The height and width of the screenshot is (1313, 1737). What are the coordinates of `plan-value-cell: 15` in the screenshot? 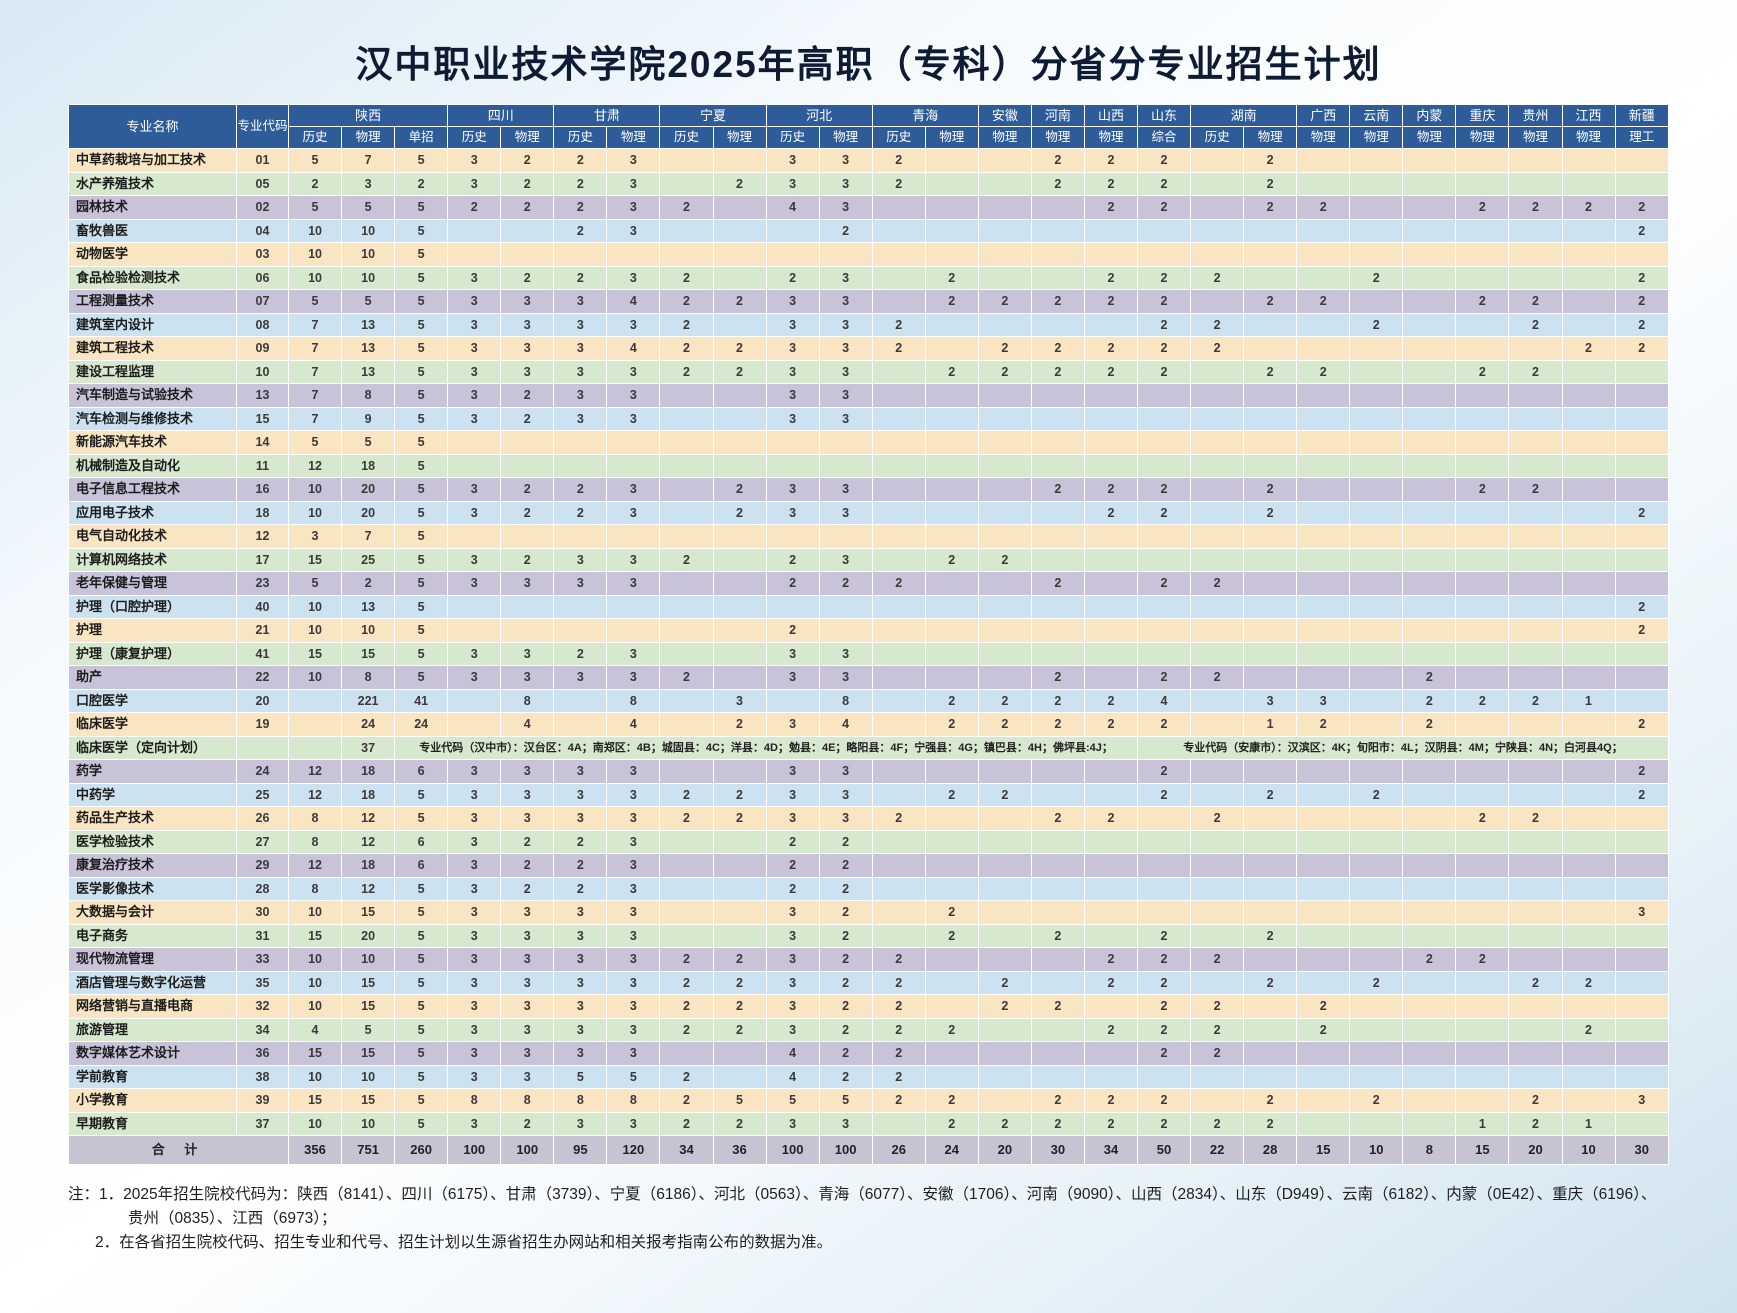 It's located at (315, 653).